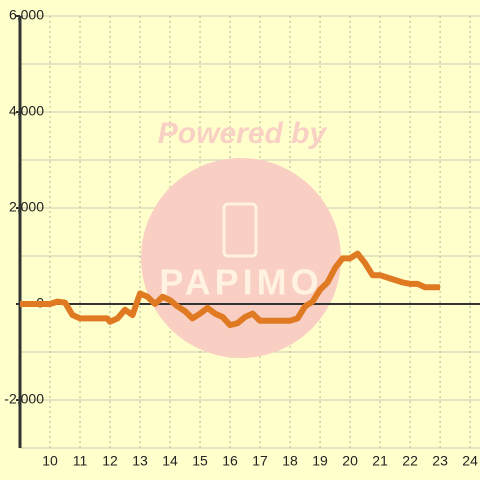 The width and height of the screenshot is (480, 480). What do you see at coordinates (470, 461) in the screenshot?
I see `x-tick-label: 24` at bounding box center [470, 461].